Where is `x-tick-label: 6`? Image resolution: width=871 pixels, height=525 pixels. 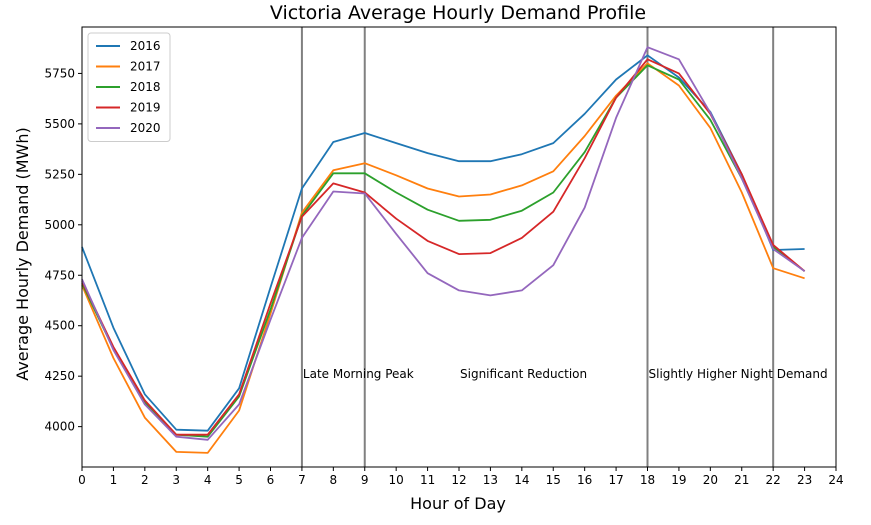
x-tick-label: 6 is located at coordinates (271, 480).